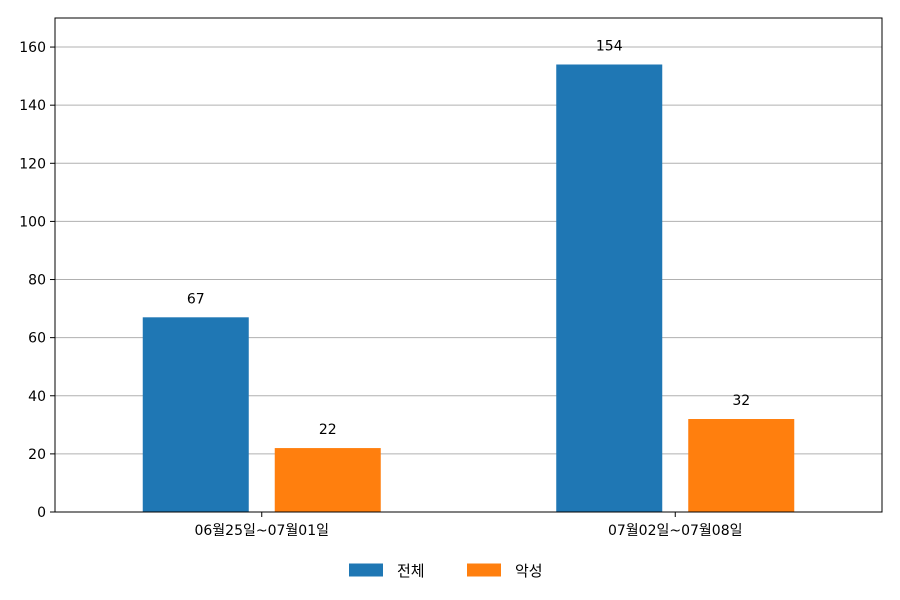  I want to click on y-tick-label: 120, so click(32, 164).